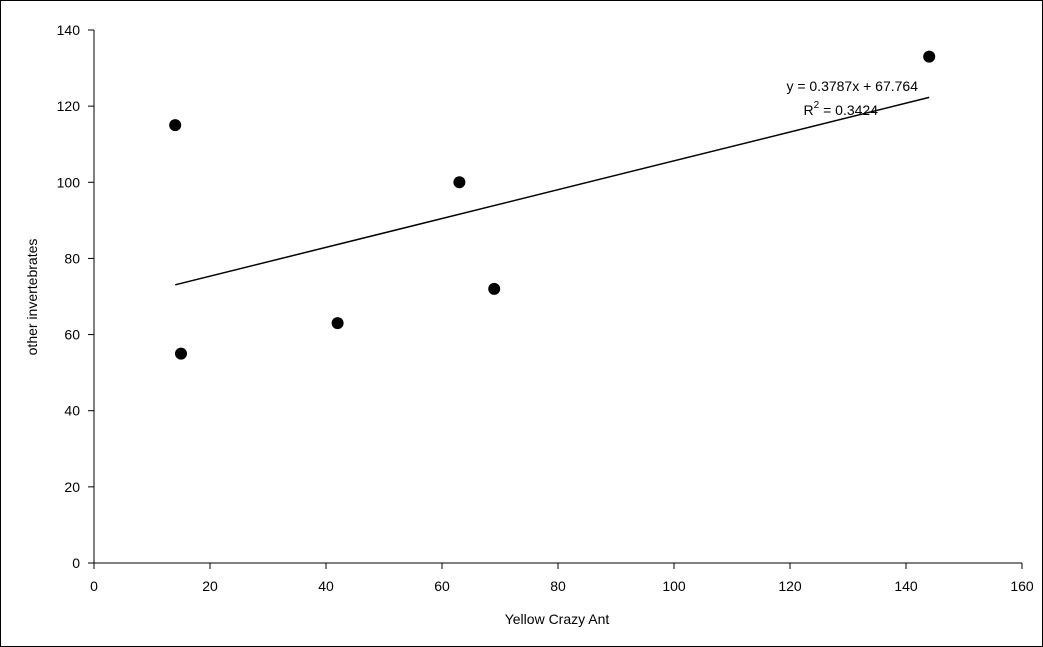 This screenshot has height=647, width=1043. Describe the element at coordinates (69, 182) in the screenshot. I see `y-tick-label: 100` at that location.